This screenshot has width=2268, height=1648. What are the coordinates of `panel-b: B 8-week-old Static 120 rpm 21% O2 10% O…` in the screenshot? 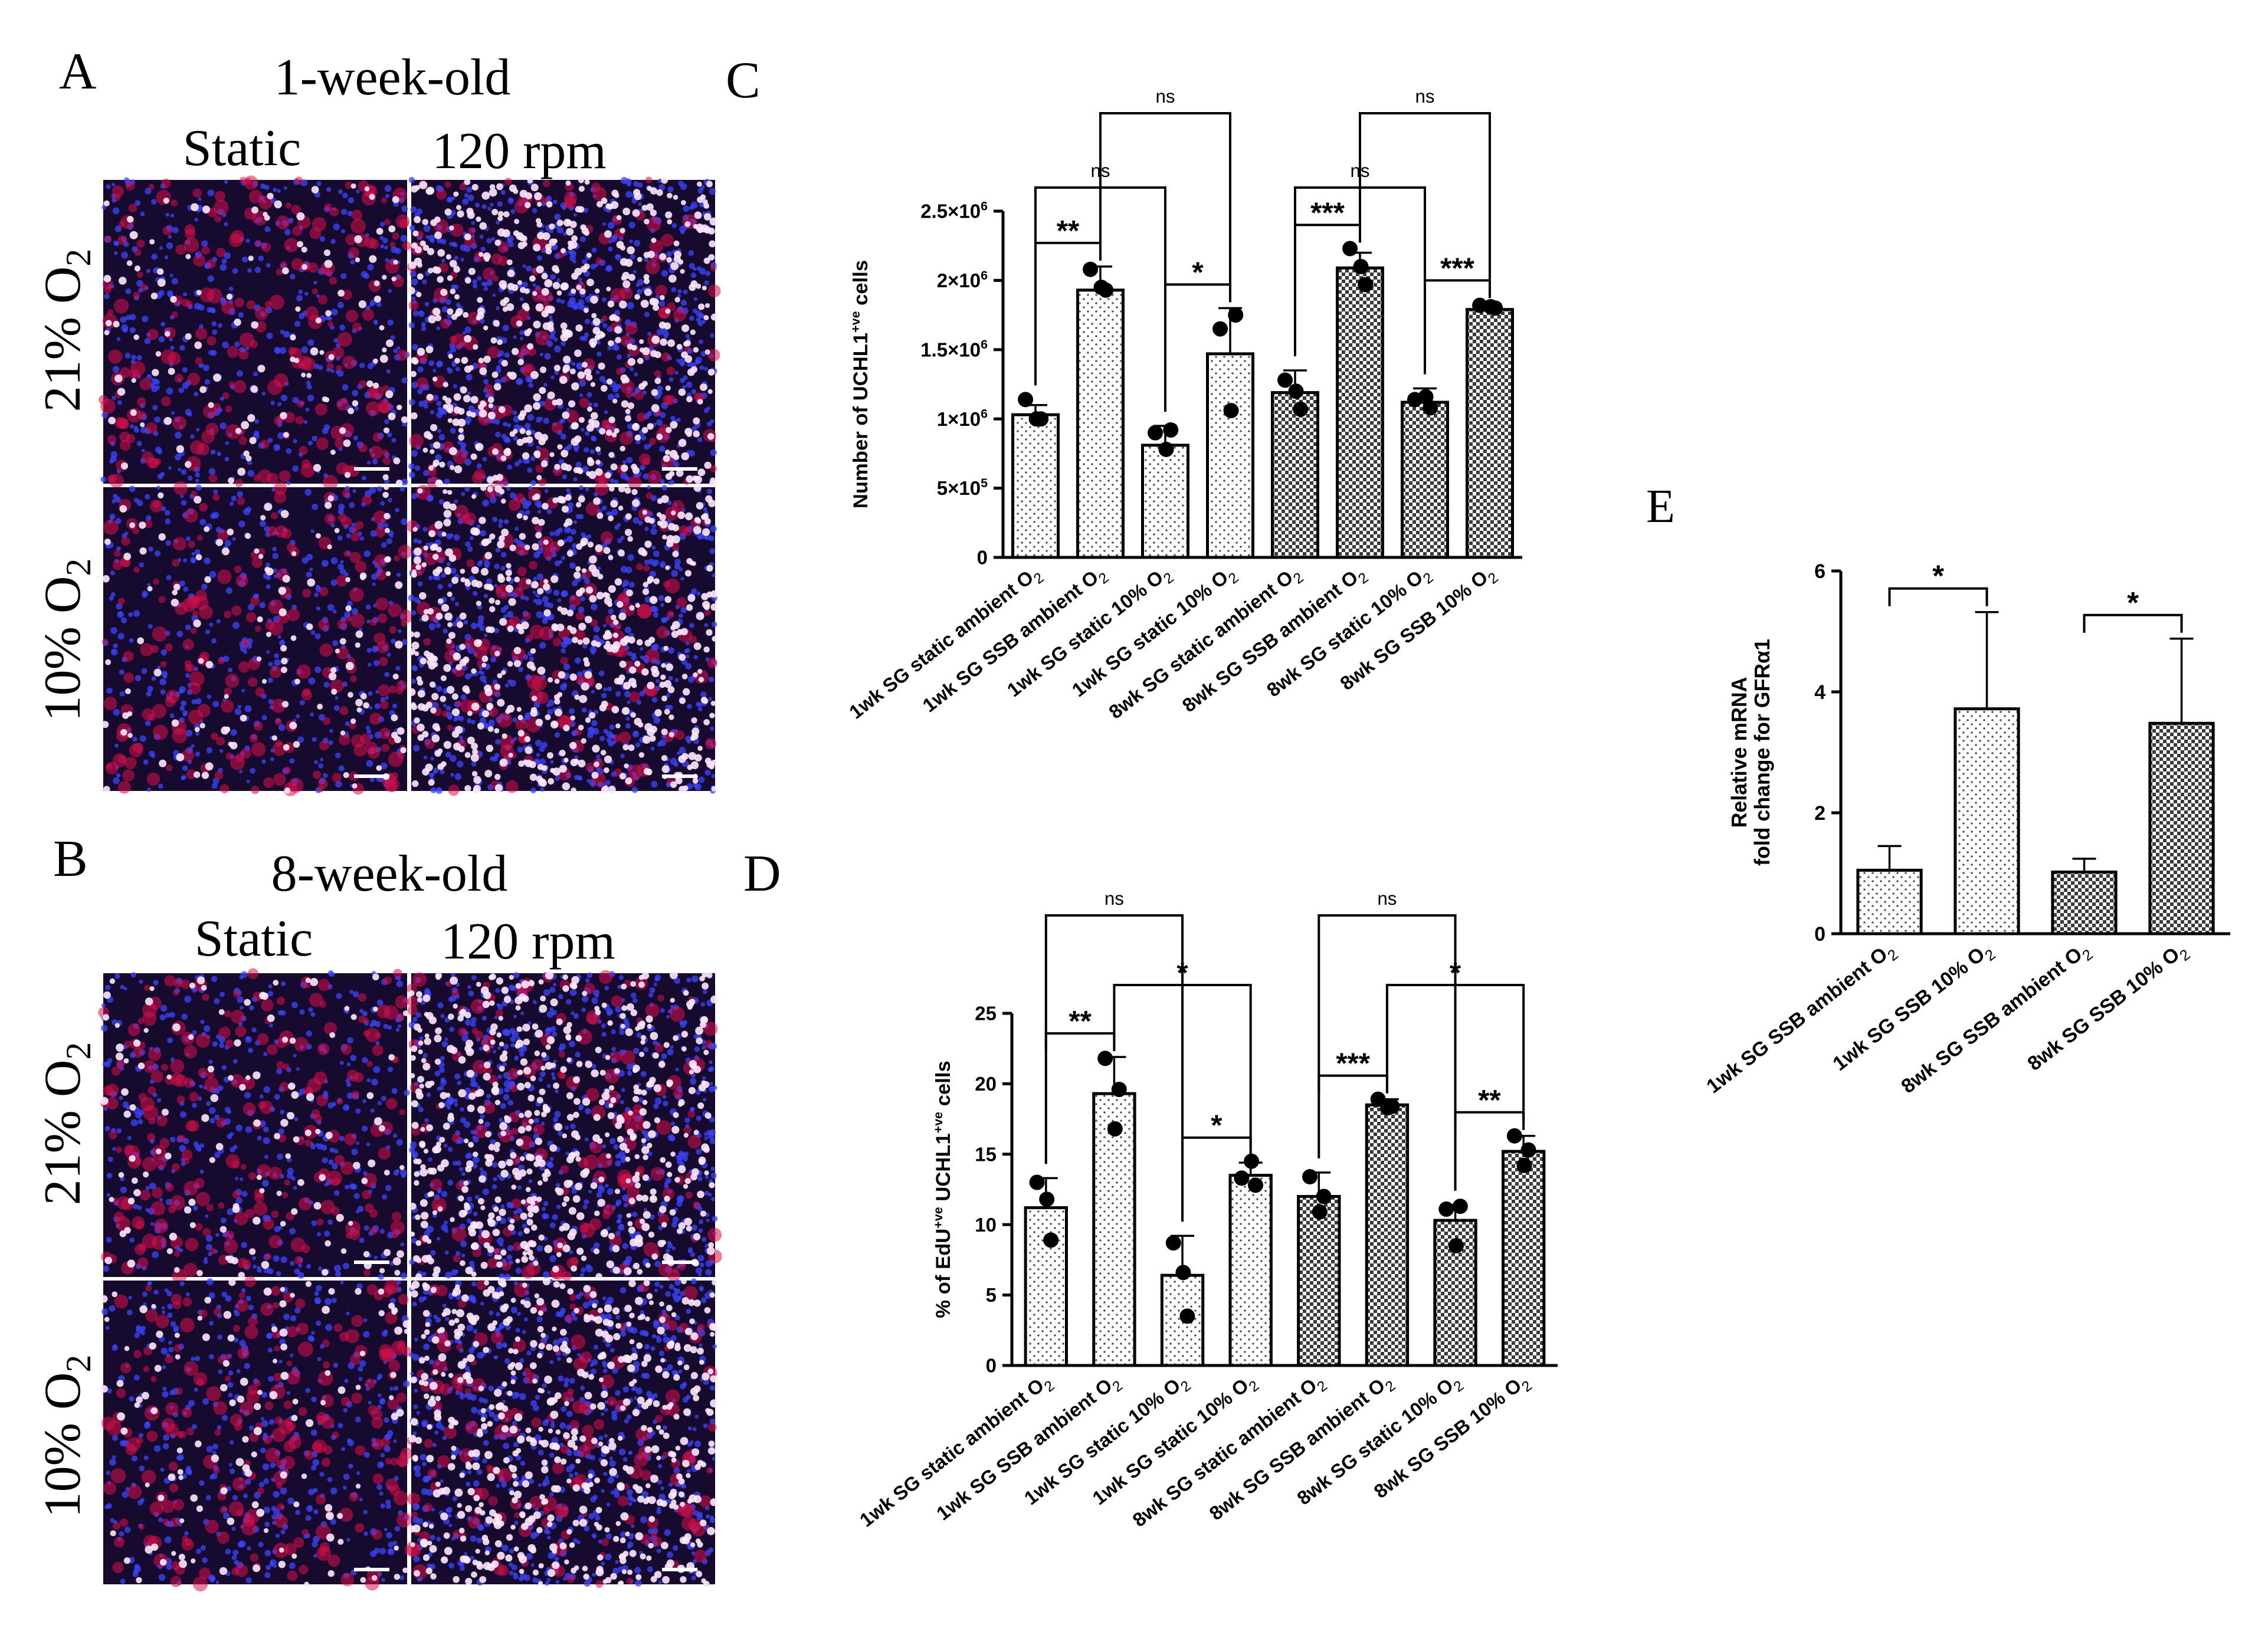 It's located at (378, 1211).